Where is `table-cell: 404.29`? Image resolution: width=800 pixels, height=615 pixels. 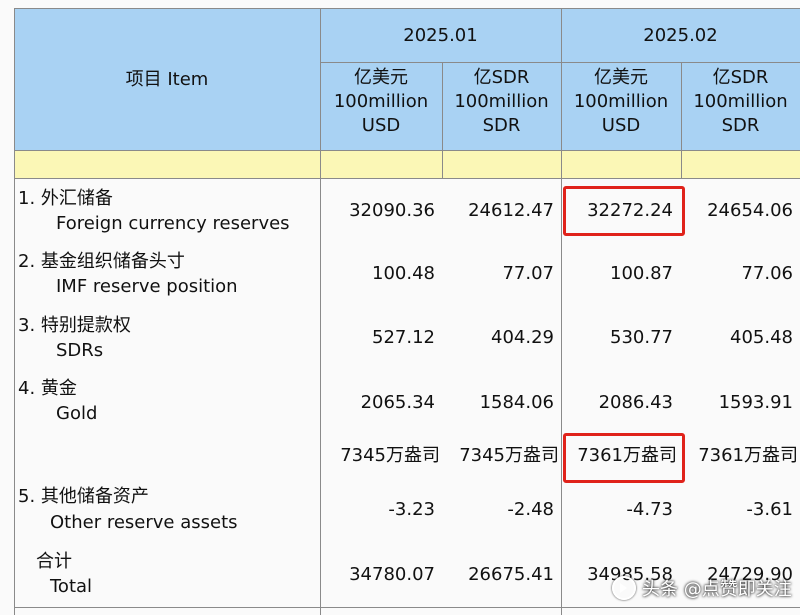 table-cell: 404.29 is located at coordinates (522, 337).